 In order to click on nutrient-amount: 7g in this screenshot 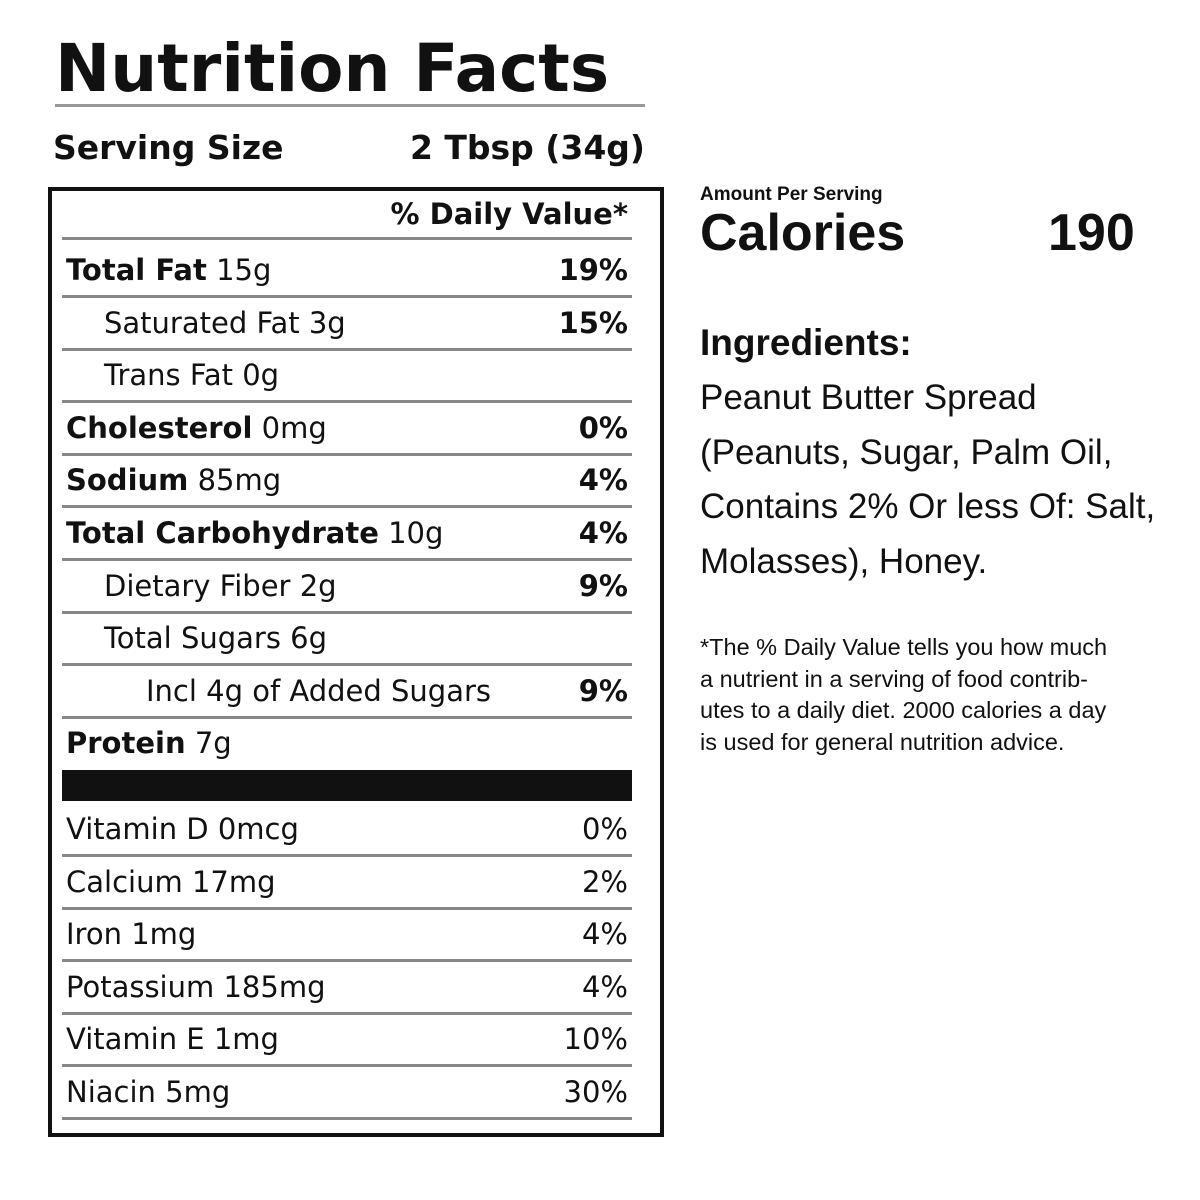, I will do `click(213, 743)`.